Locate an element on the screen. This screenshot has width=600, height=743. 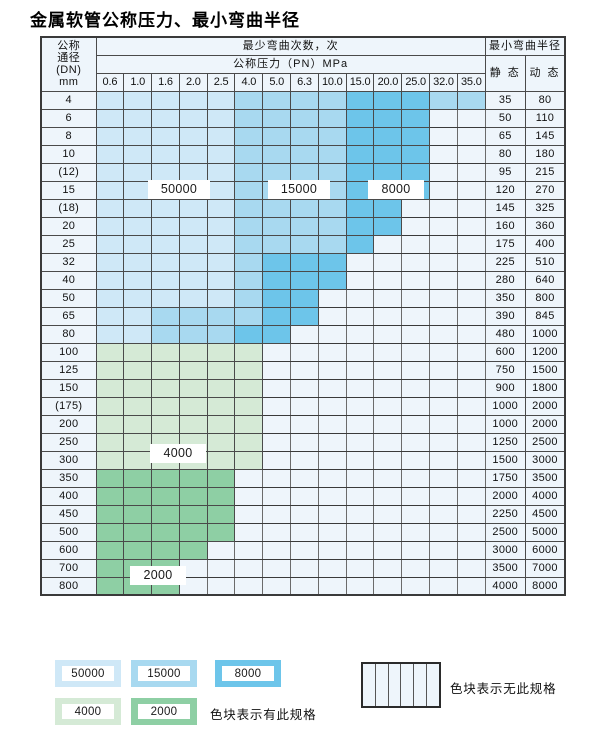
cycle-count-callout: 4000 is located at coordinates (178, 453).